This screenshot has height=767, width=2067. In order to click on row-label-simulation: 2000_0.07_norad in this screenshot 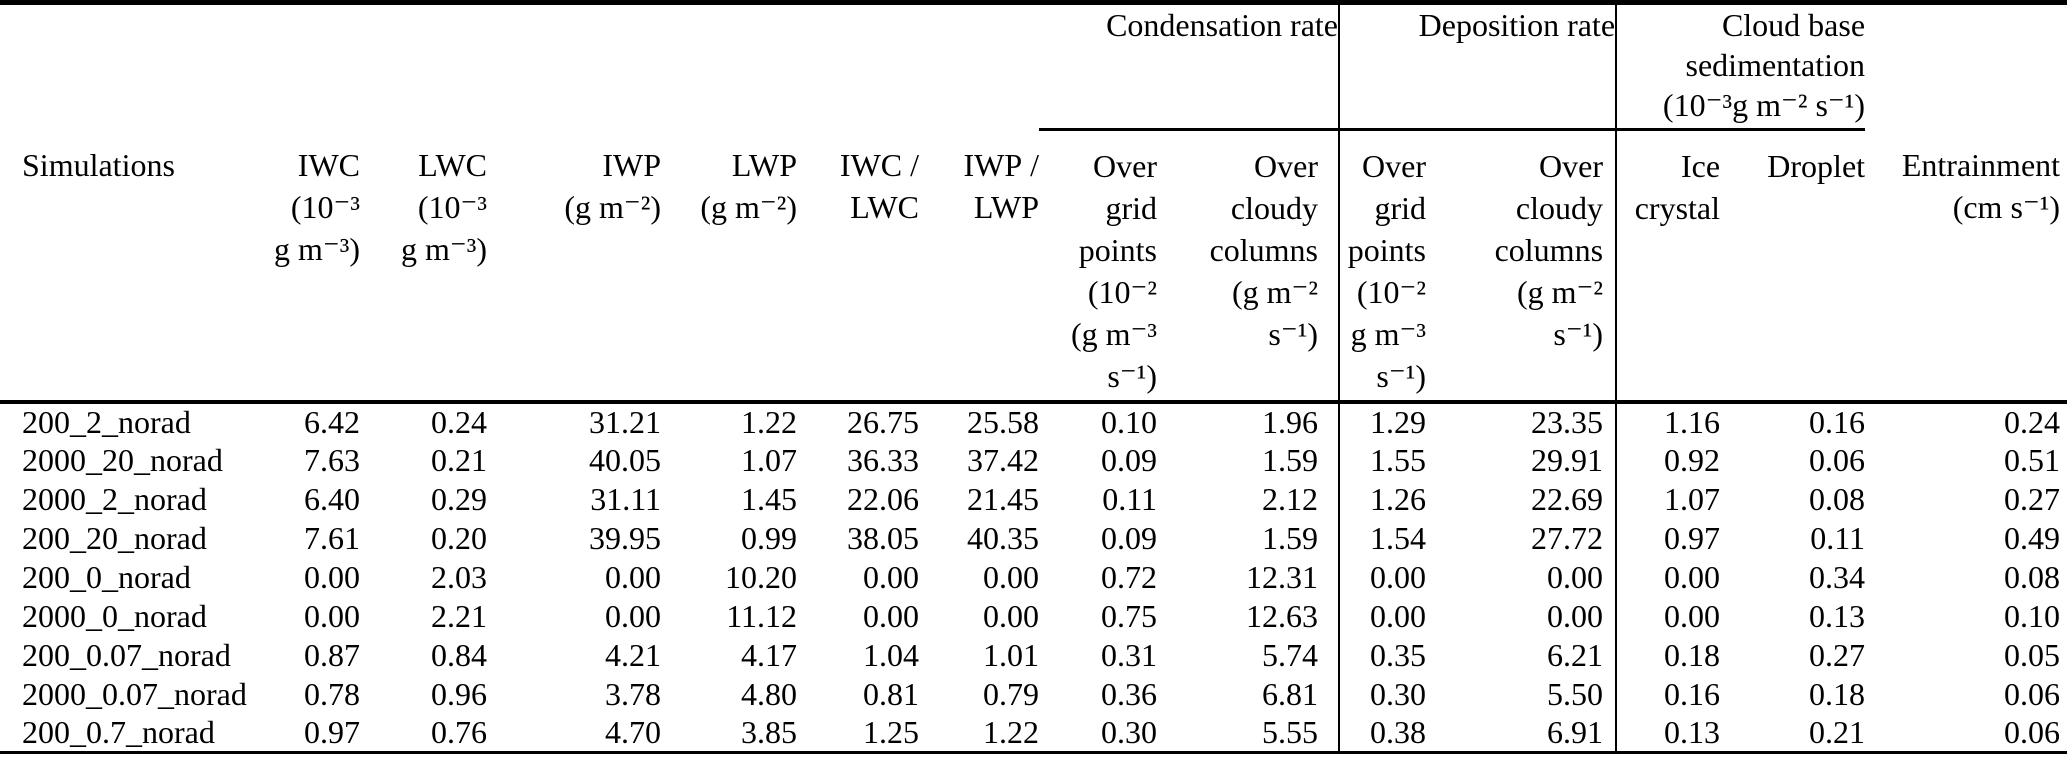, I will do `click(134, 693)`.